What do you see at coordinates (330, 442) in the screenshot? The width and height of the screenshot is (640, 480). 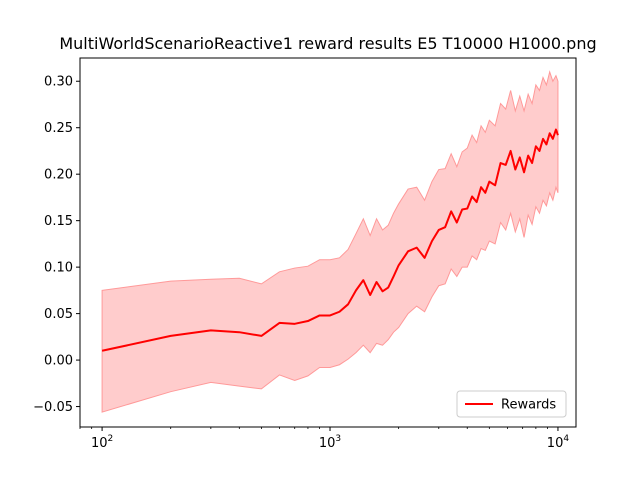 I see `x-tick-label: 10³` at bounding box center [330, 442].